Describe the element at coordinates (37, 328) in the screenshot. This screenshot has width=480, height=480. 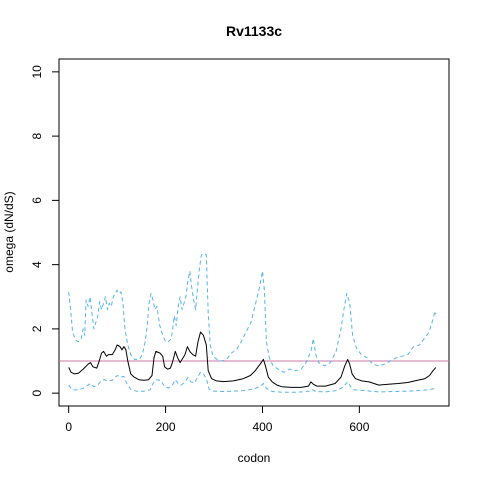
I see `y-tick-label: 2` at that location.